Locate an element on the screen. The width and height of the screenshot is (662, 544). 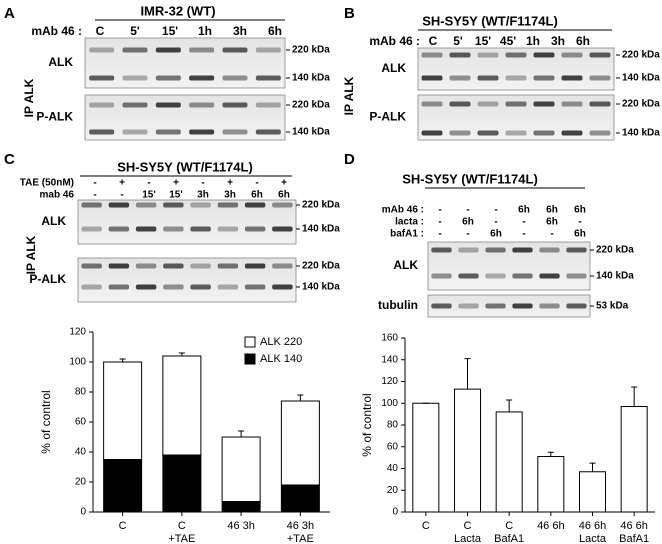
y-tick-label: 120 is located at coordinates (77, 332).